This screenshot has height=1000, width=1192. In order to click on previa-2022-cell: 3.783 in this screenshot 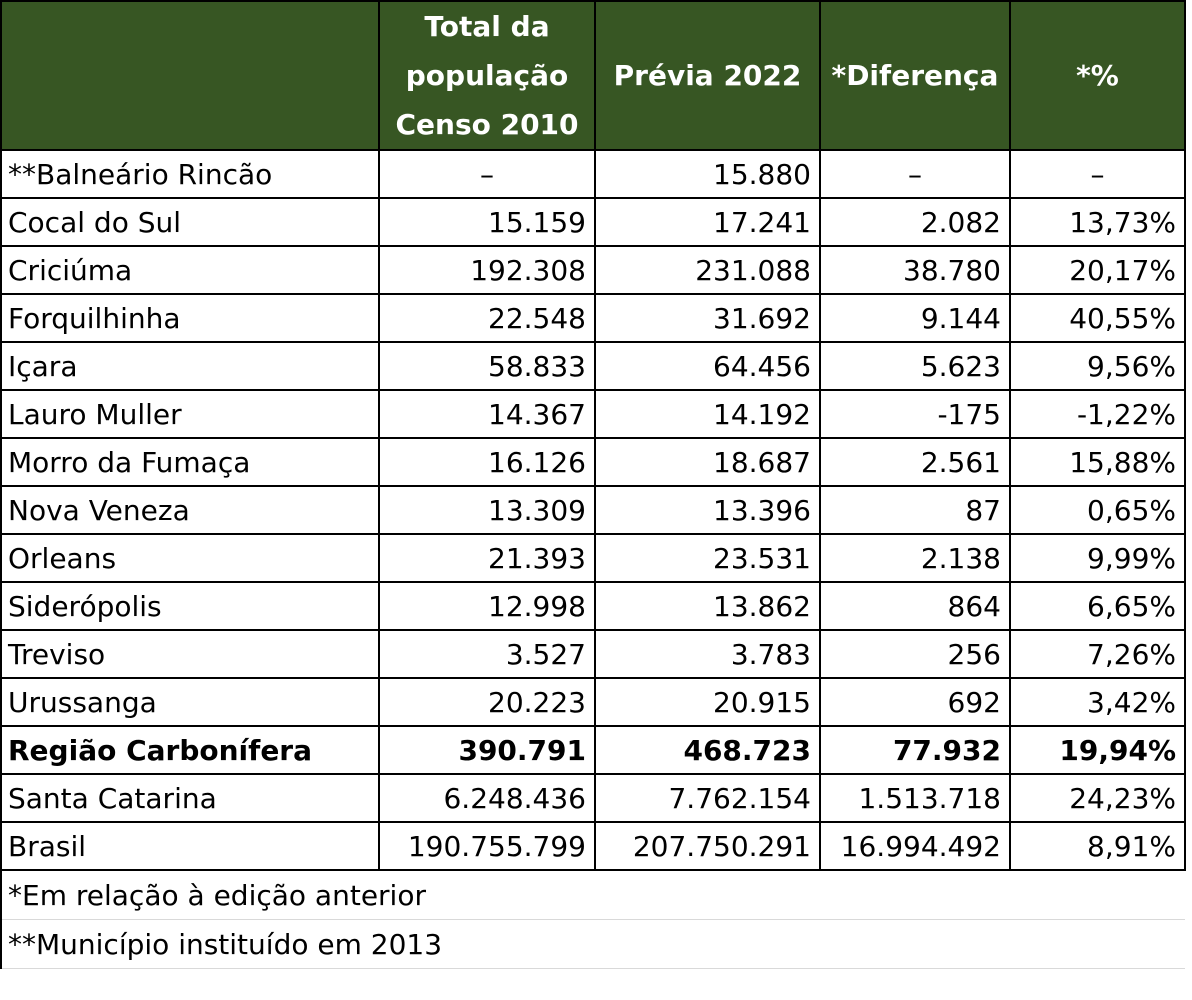, I will do `click(707, 654)`.